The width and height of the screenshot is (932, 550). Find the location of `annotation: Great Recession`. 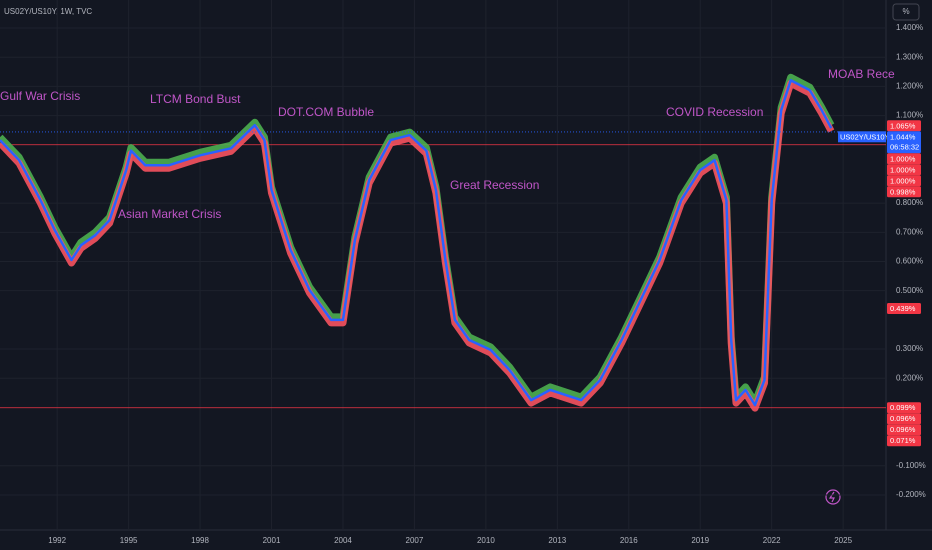

annotation: Great Recession is located at coordinates (494, 185).